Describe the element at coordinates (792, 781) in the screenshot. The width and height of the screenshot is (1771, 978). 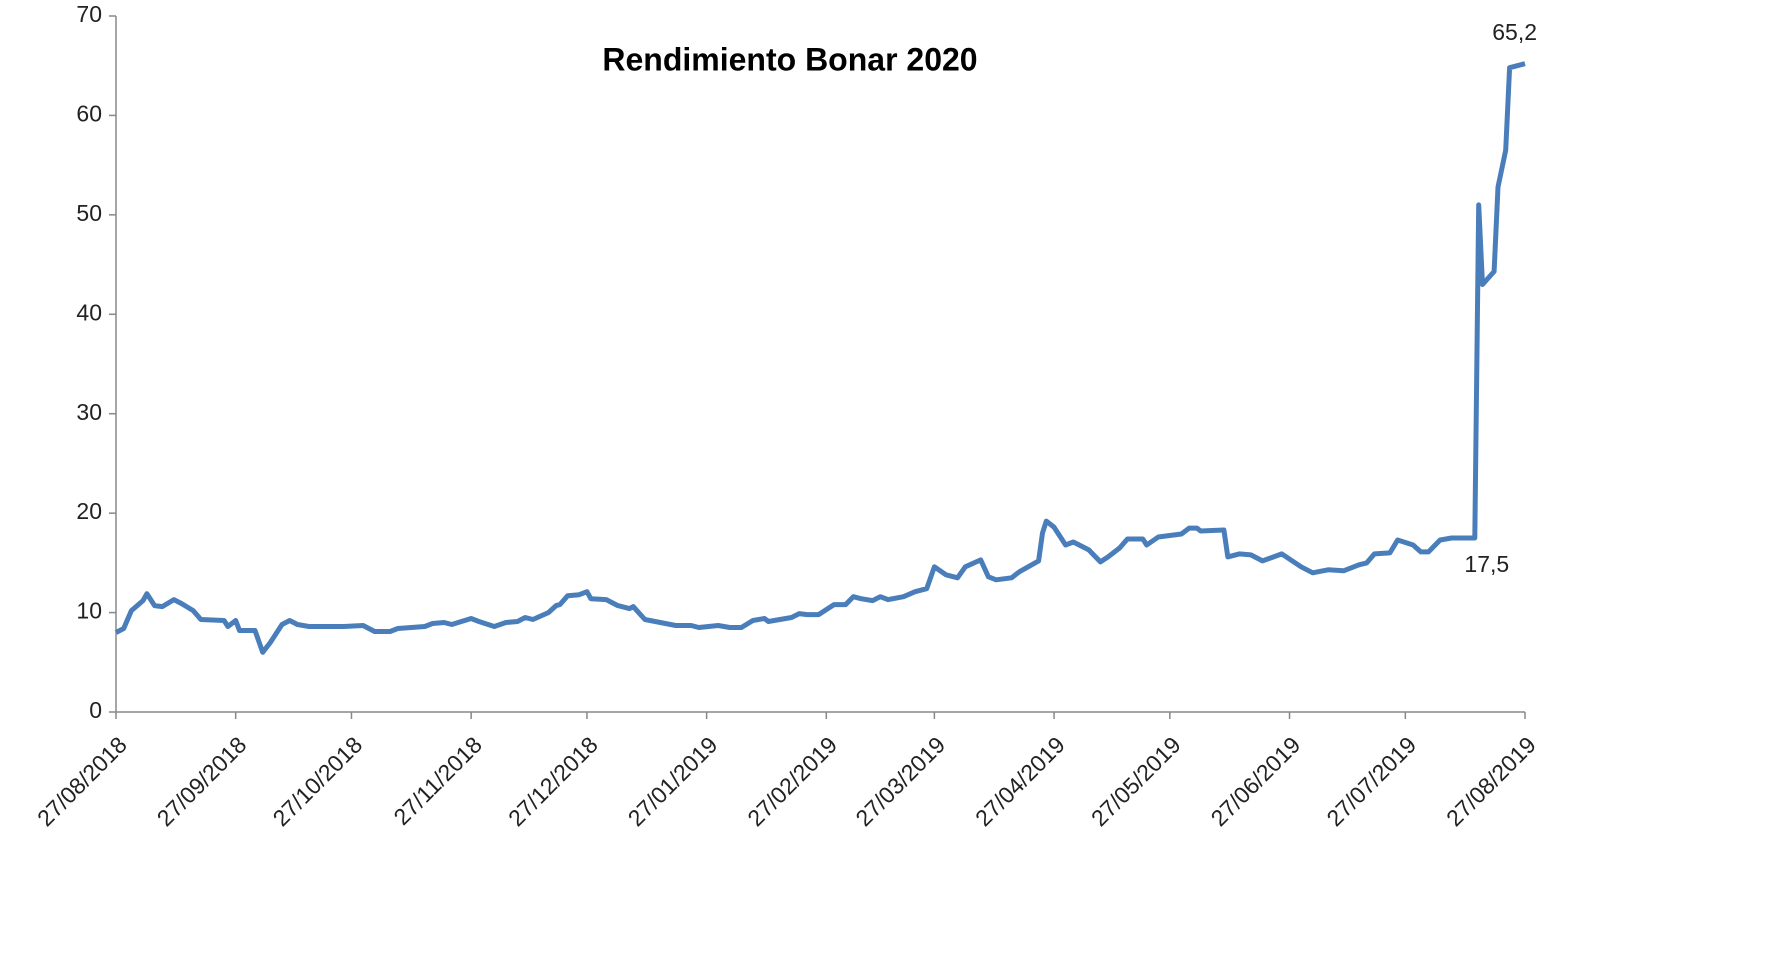
I see `x-tick-label: 27/02/2019` at that location.